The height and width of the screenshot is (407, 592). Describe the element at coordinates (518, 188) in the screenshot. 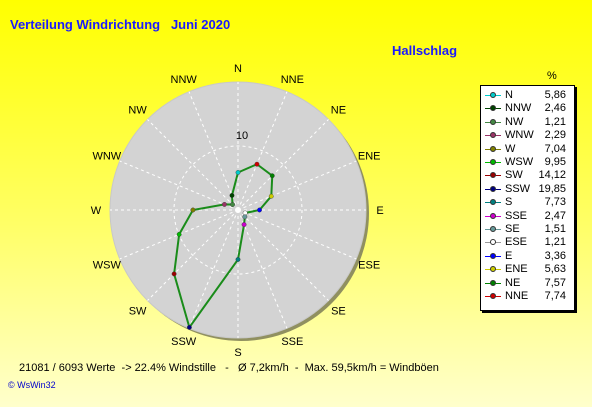

I see `legend-label: SSW` at that location.